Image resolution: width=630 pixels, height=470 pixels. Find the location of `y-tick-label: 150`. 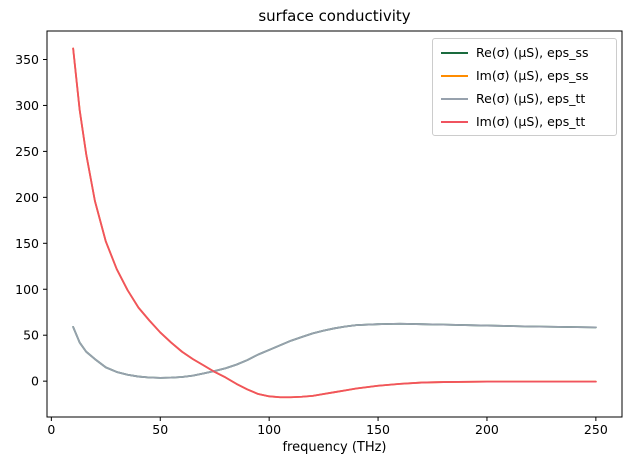

y-tick-label: 150 is located at coordinates (27, 243).